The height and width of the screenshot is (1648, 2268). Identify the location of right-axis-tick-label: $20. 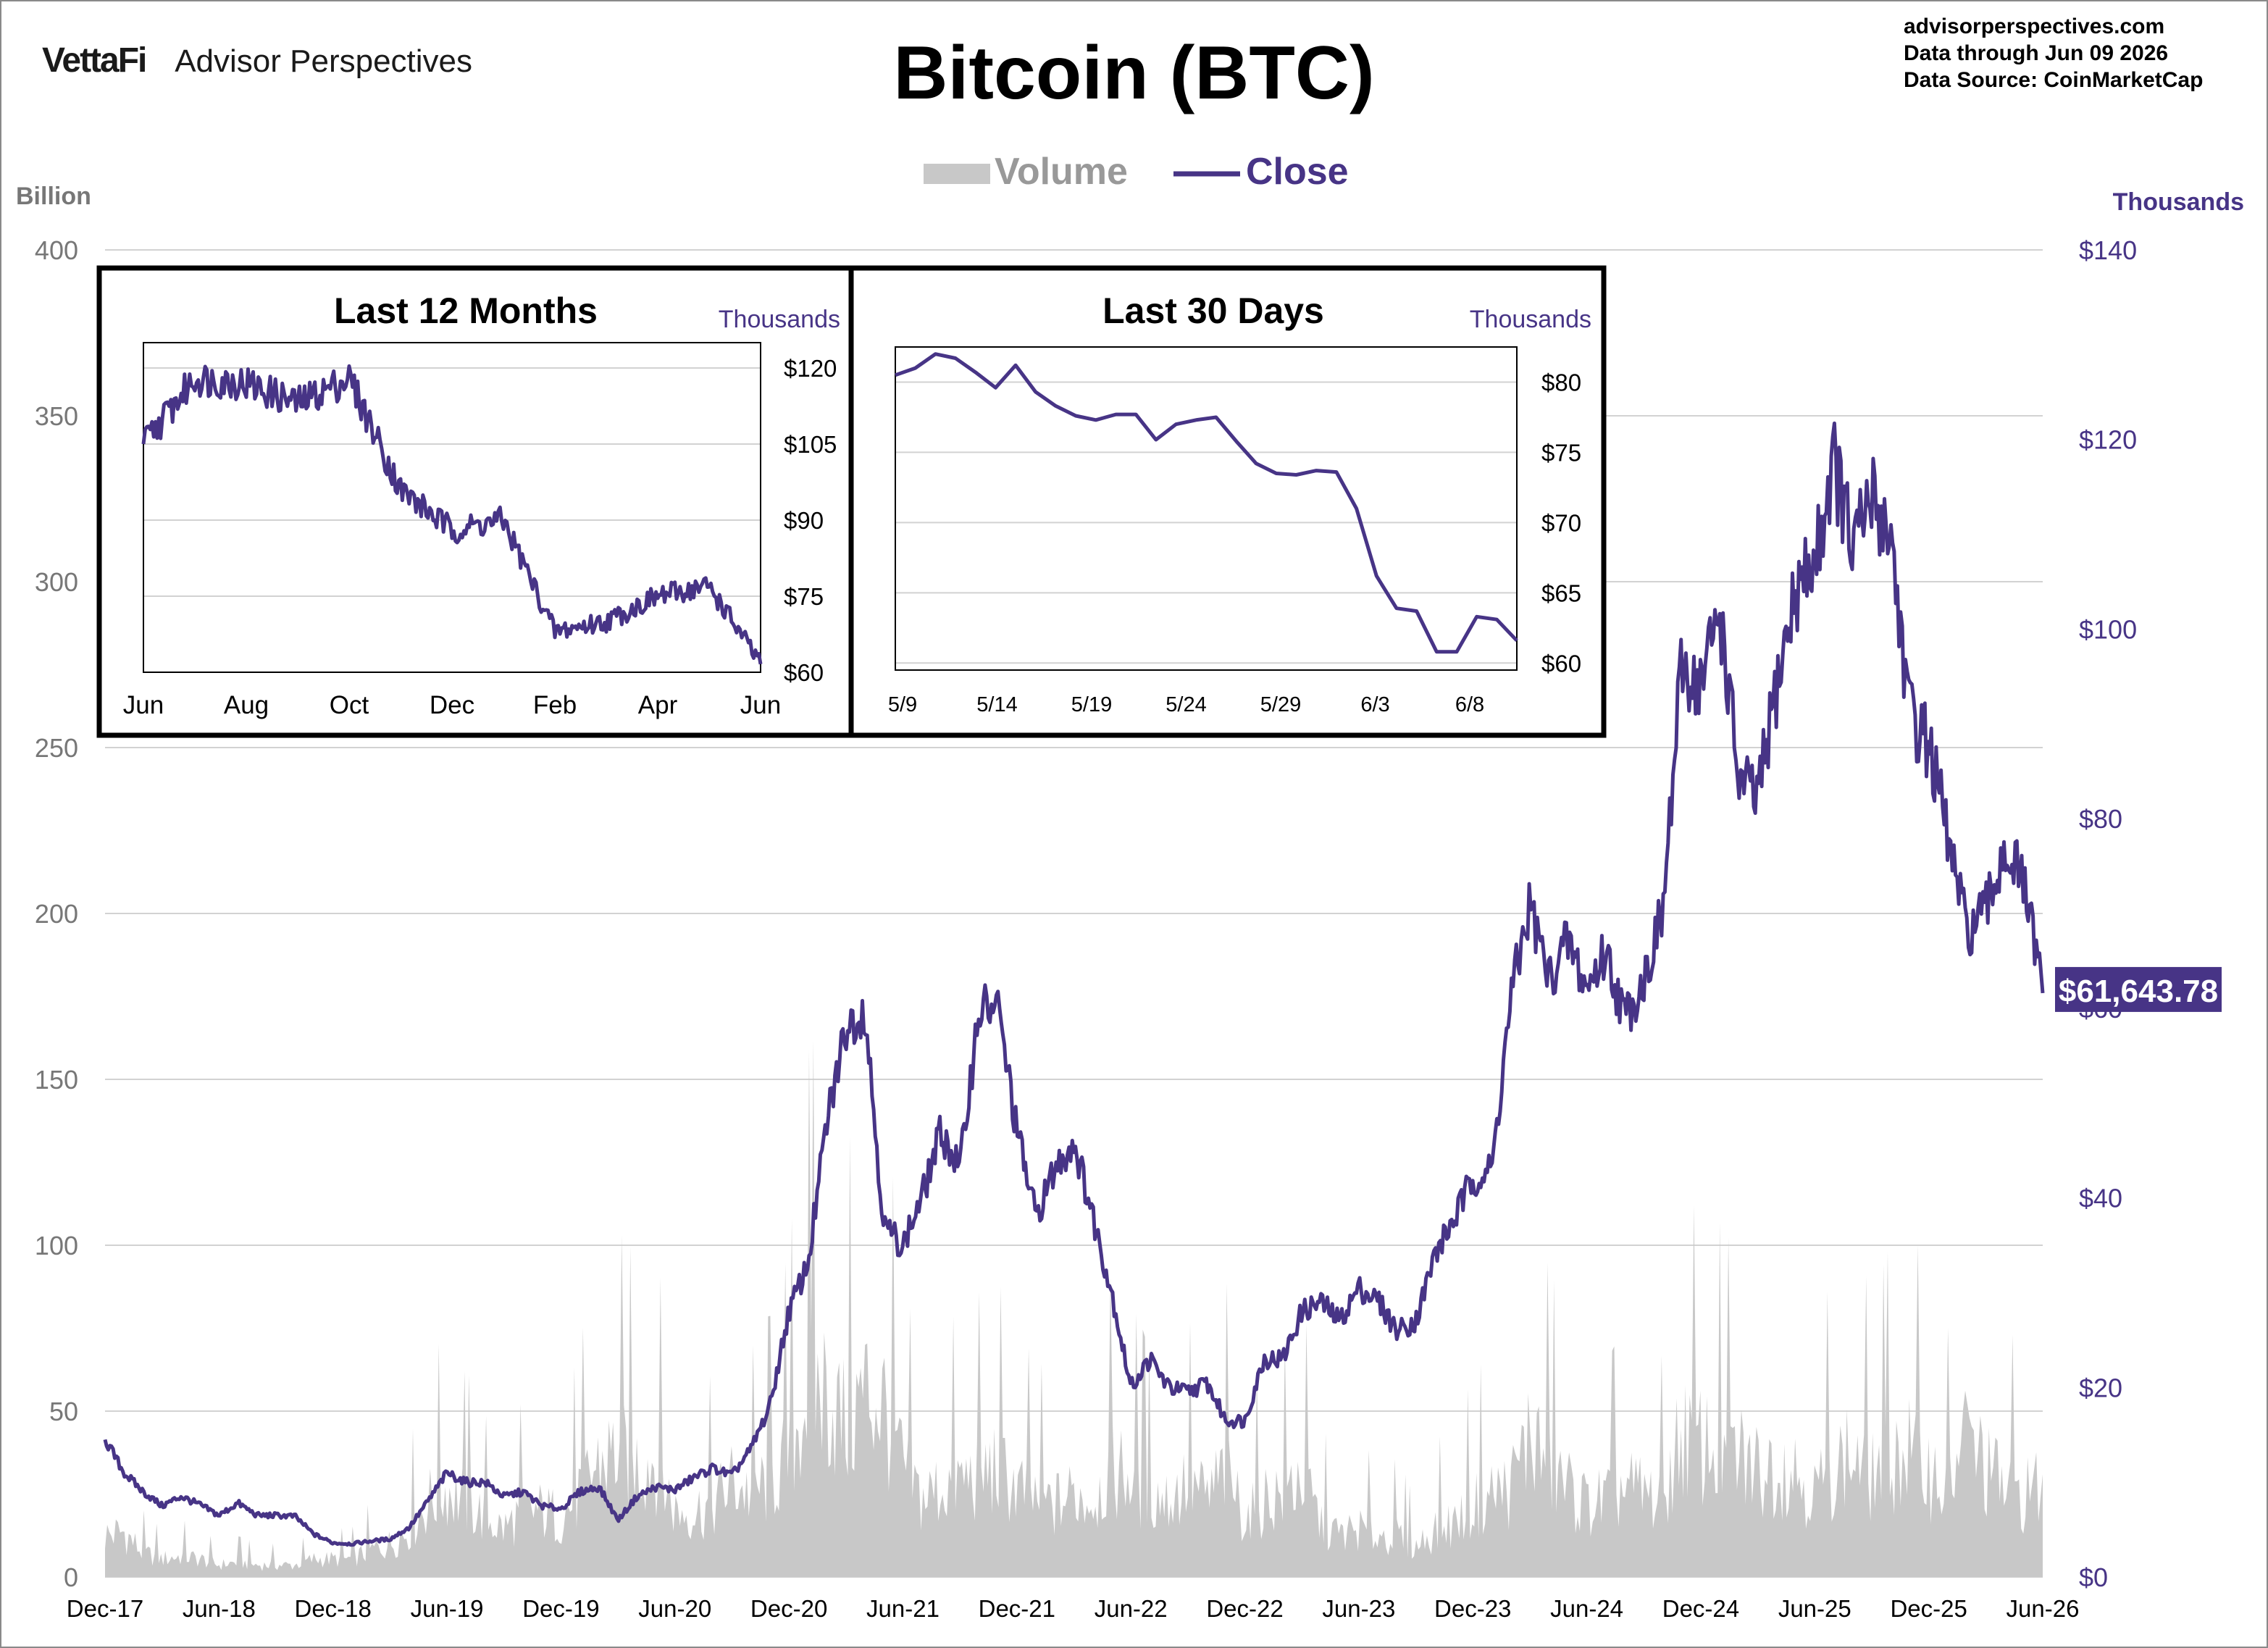
(2100, 1387).